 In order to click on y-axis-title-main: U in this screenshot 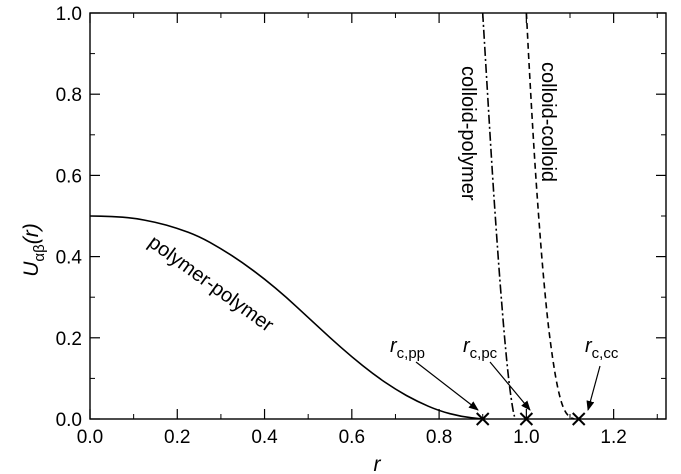, I will do `click(31, 269)`.